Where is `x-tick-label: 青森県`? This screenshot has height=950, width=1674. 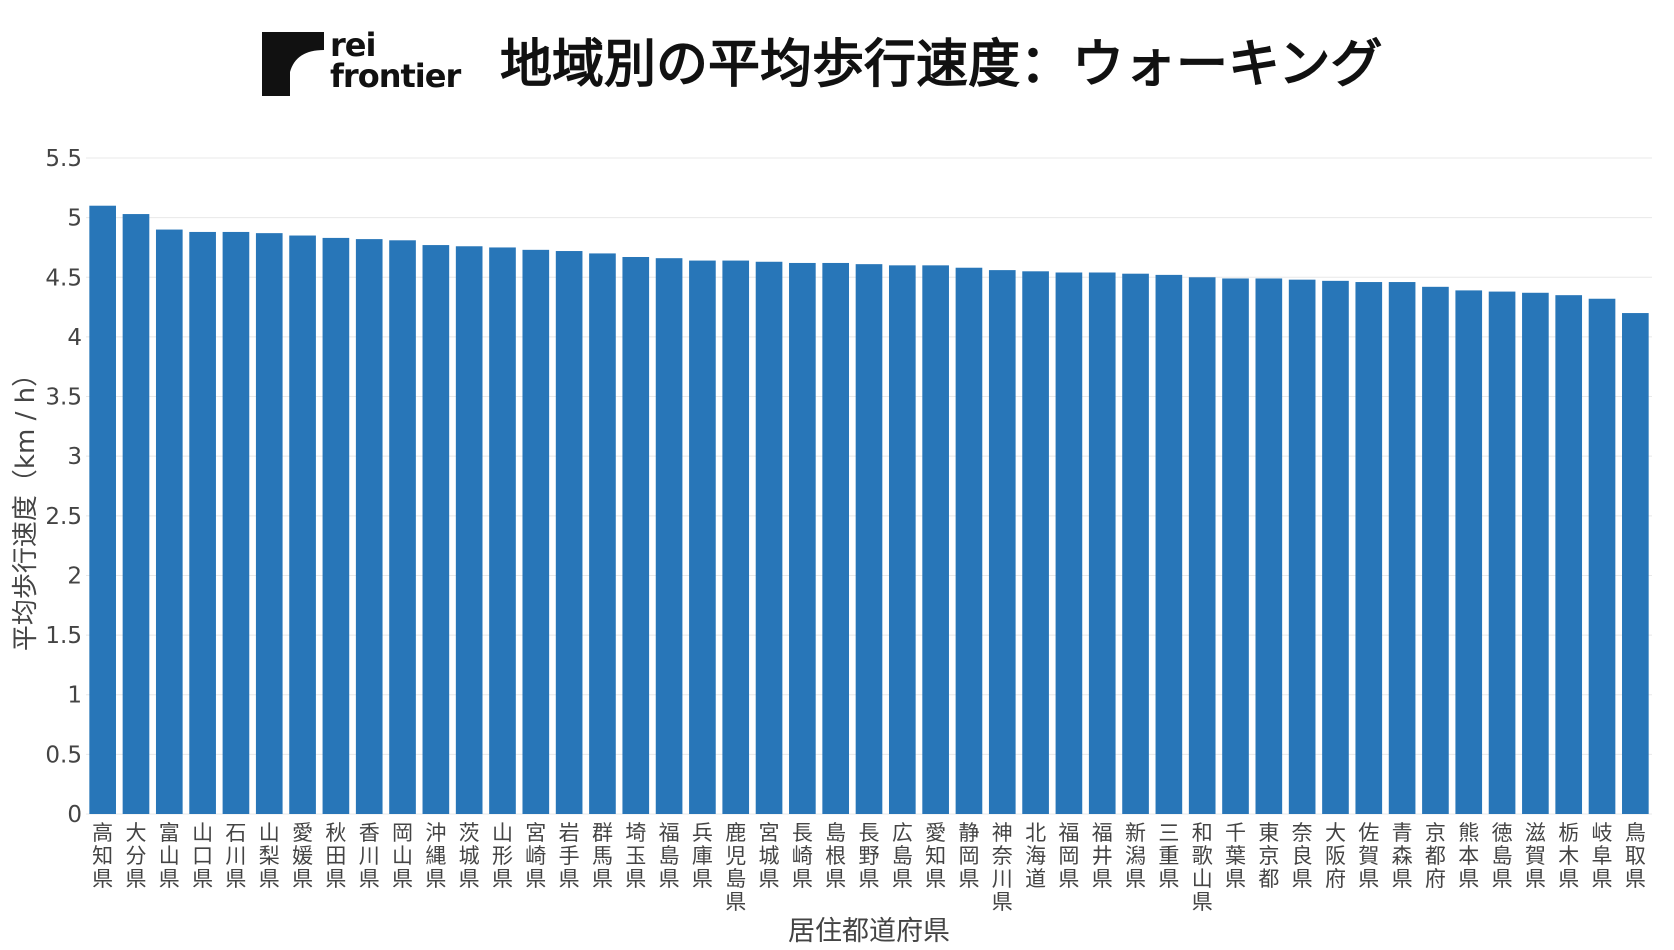 x-tick-label: 青森県 is located at coordinates (1402, 856).